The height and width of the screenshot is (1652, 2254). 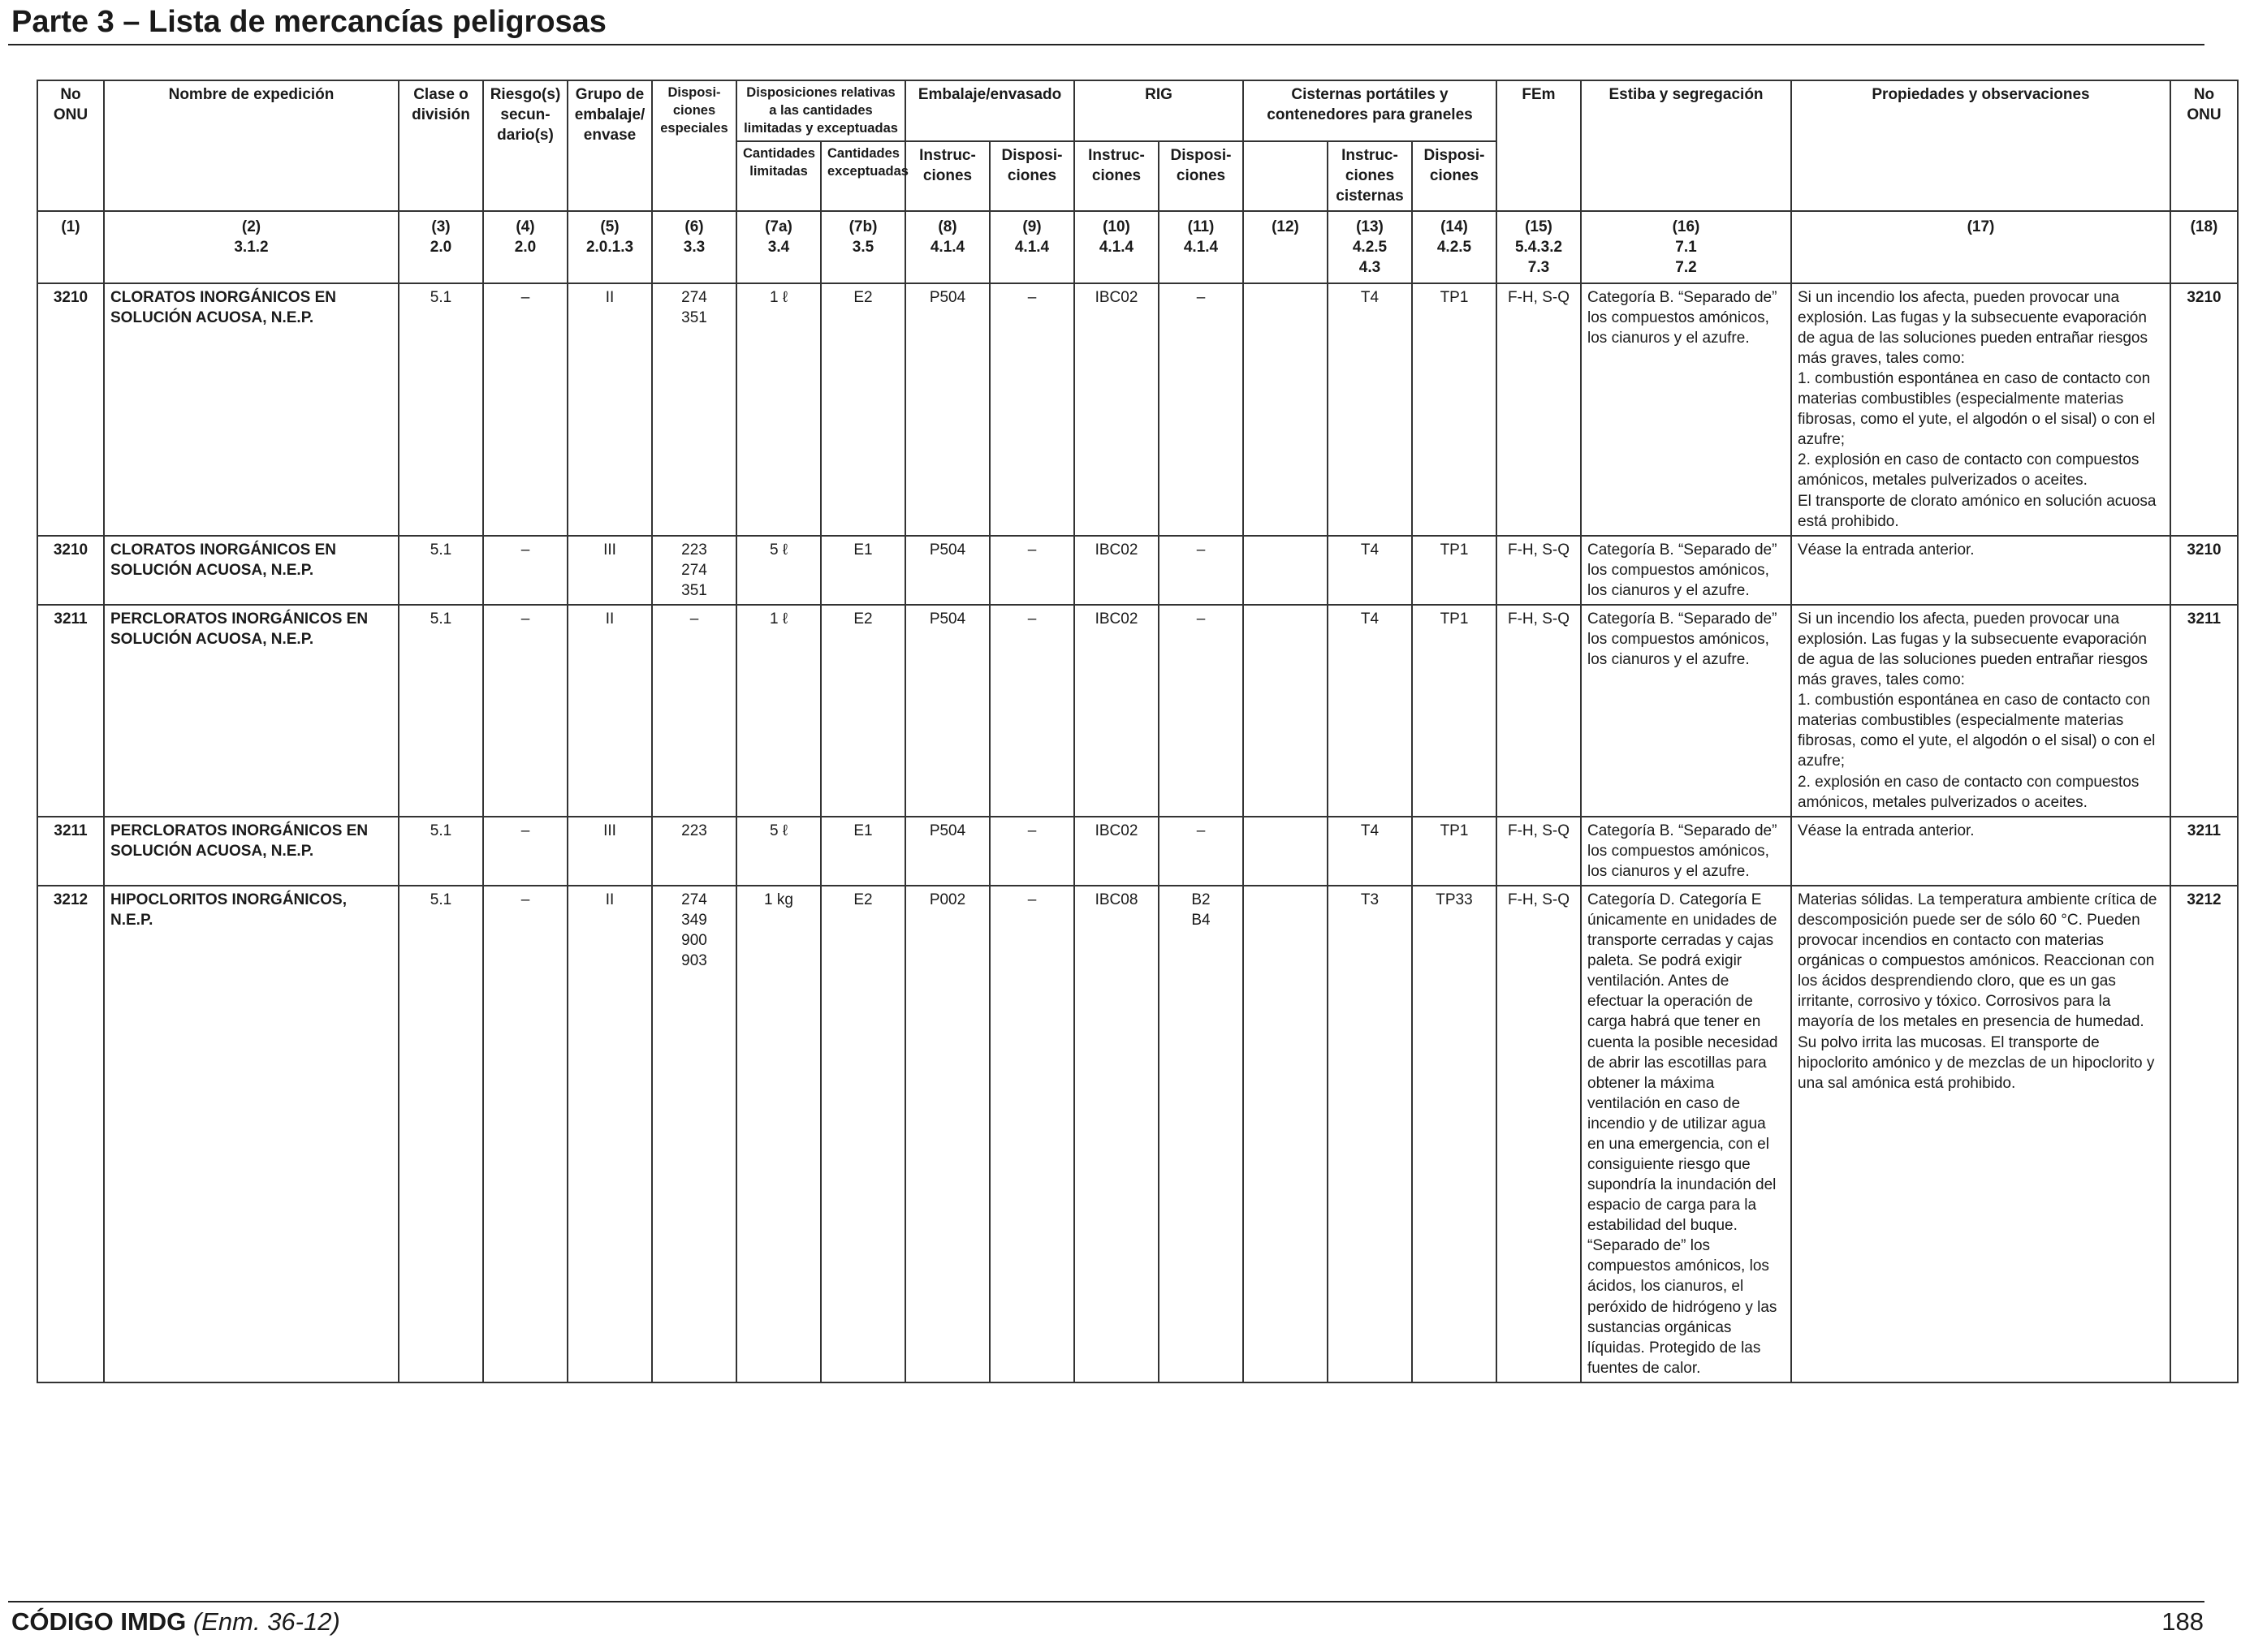 I want to click on col-header-estiba: Estiba y segregación, so click(x=1686, y=146).